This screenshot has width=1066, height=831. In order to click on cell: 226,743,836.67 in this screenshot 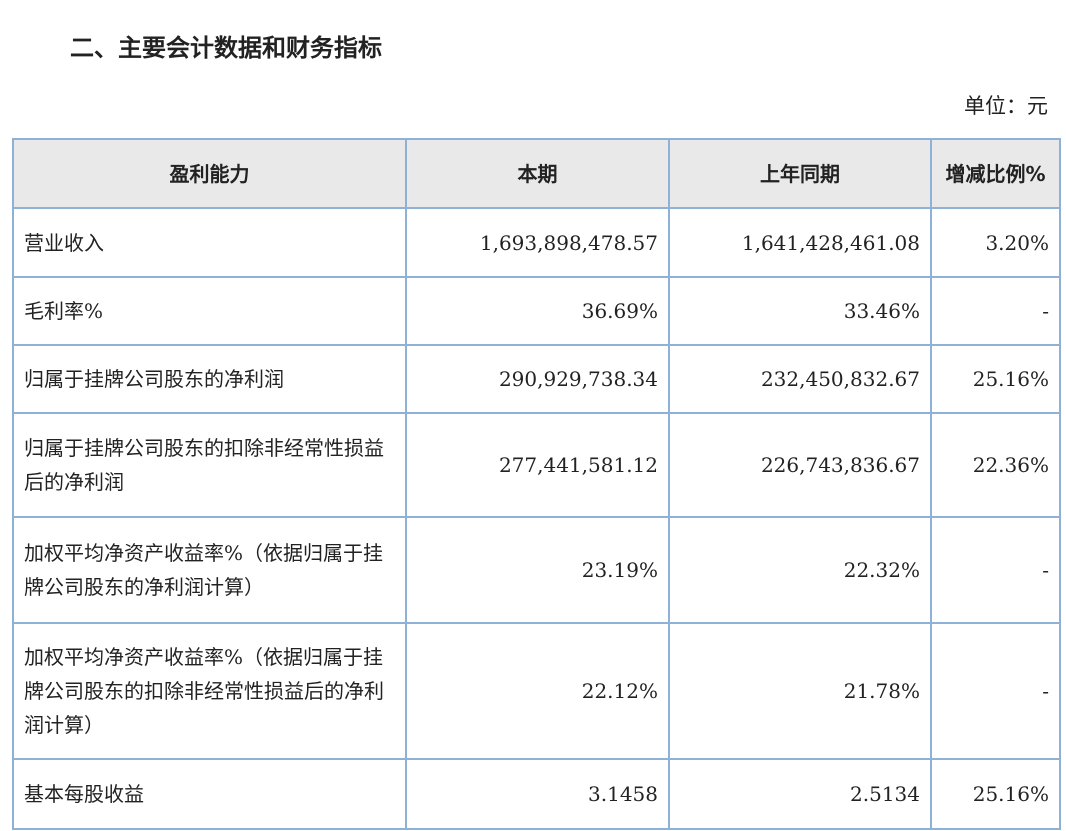, I will do `click(800, 465)`.